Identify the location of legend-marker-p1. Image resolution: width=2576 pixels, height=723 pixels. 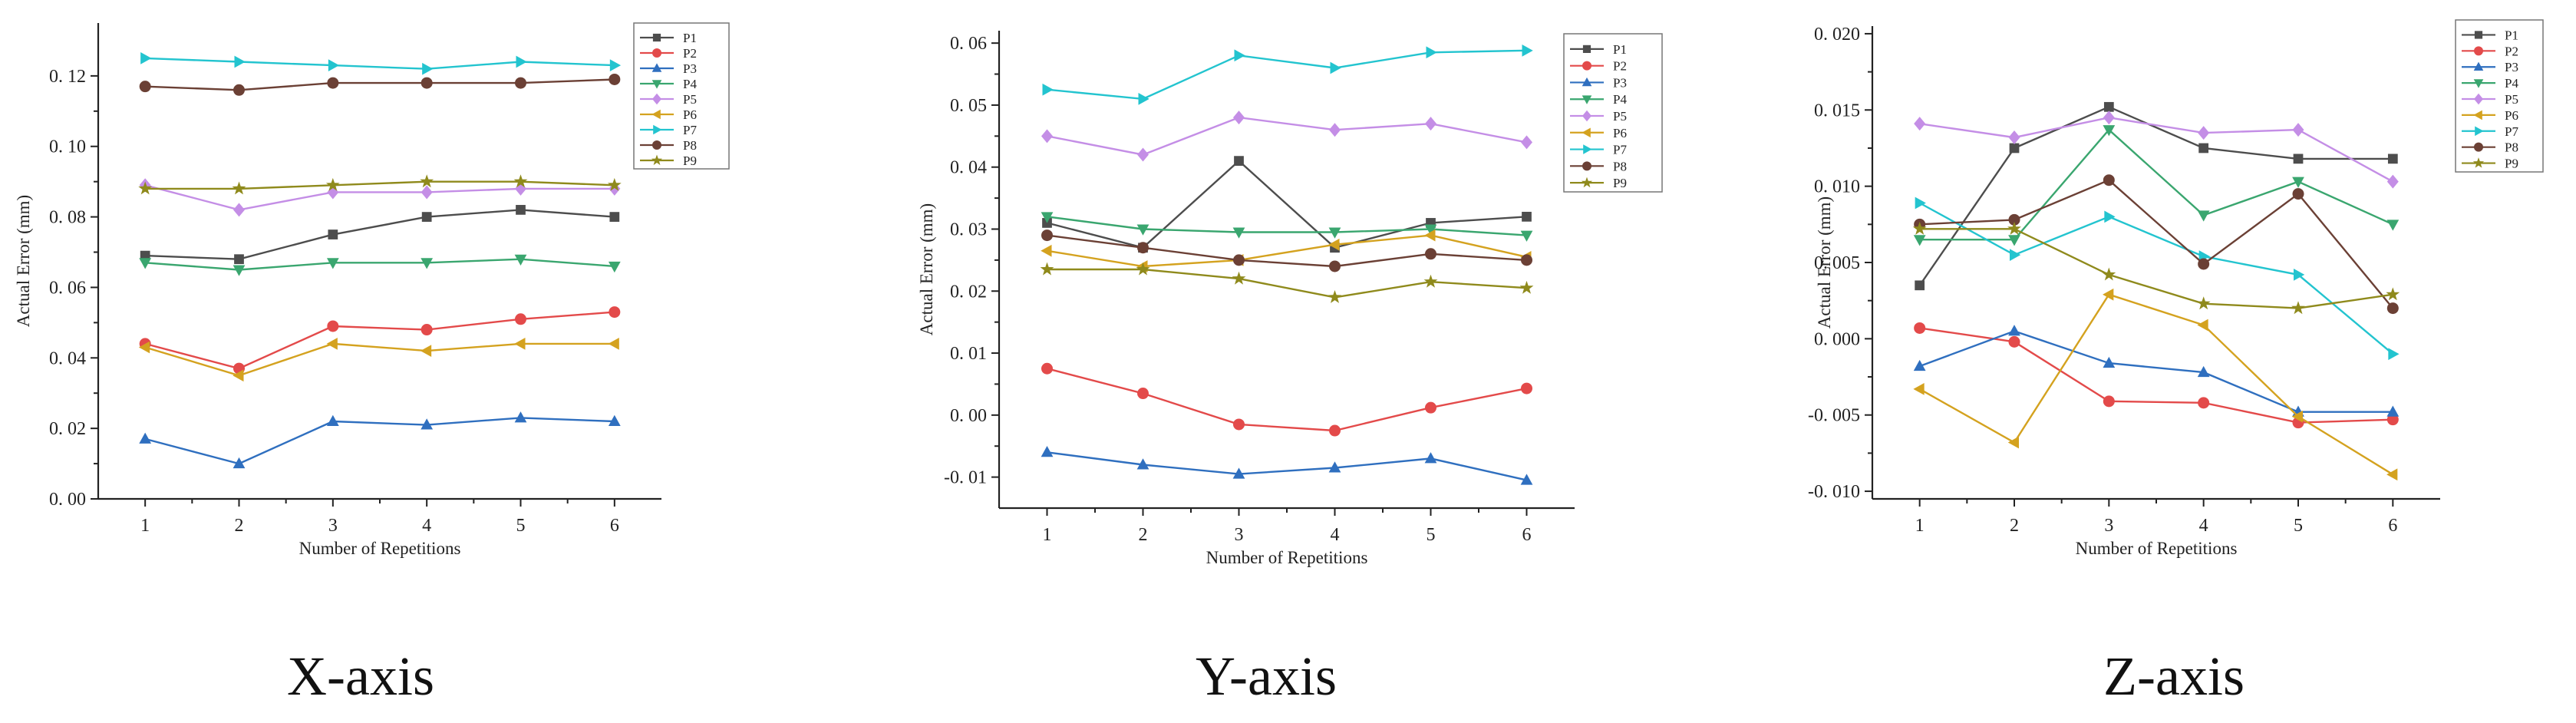
(656, 37).